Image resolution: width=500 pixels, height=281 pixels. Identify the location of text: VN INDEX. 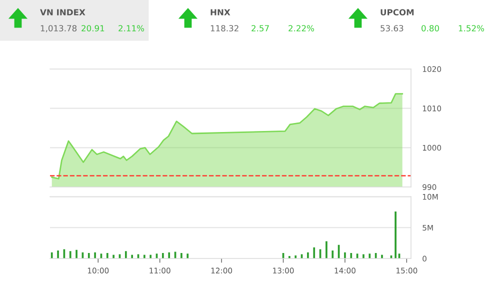
(63, 12).